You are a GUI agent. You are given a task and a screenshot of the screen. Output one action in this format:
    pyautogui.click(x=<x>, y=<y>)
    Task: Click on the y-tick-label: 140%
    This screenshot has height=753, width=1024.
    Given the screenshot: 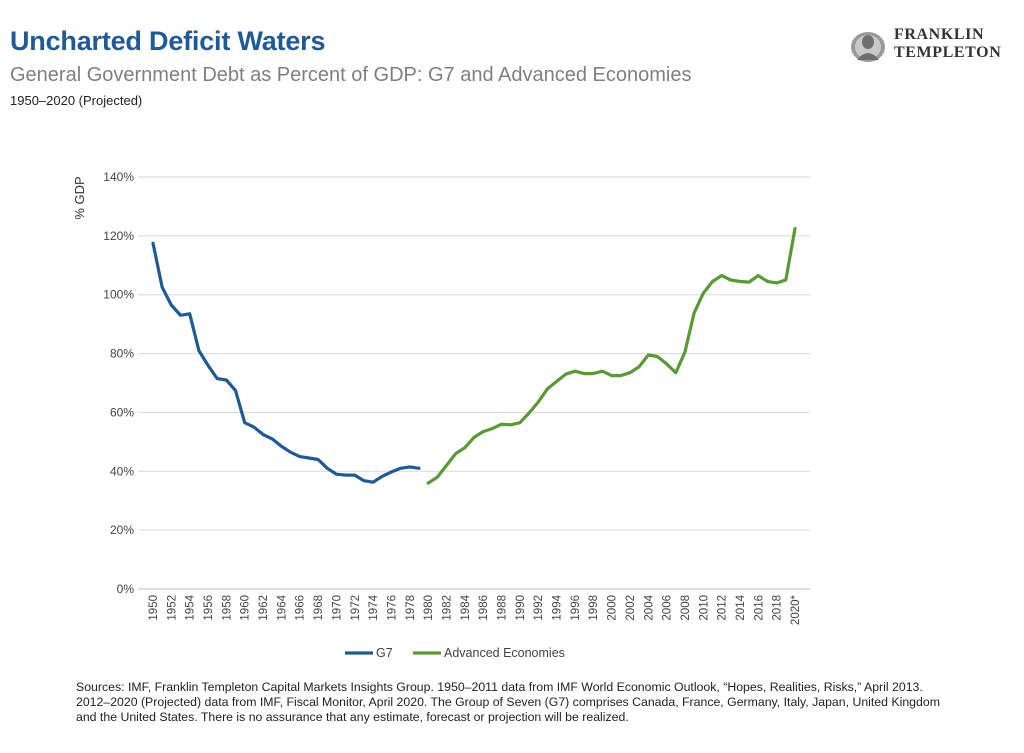 What is the action you would take?
    pyautogui.click(x=118, y=177)
    